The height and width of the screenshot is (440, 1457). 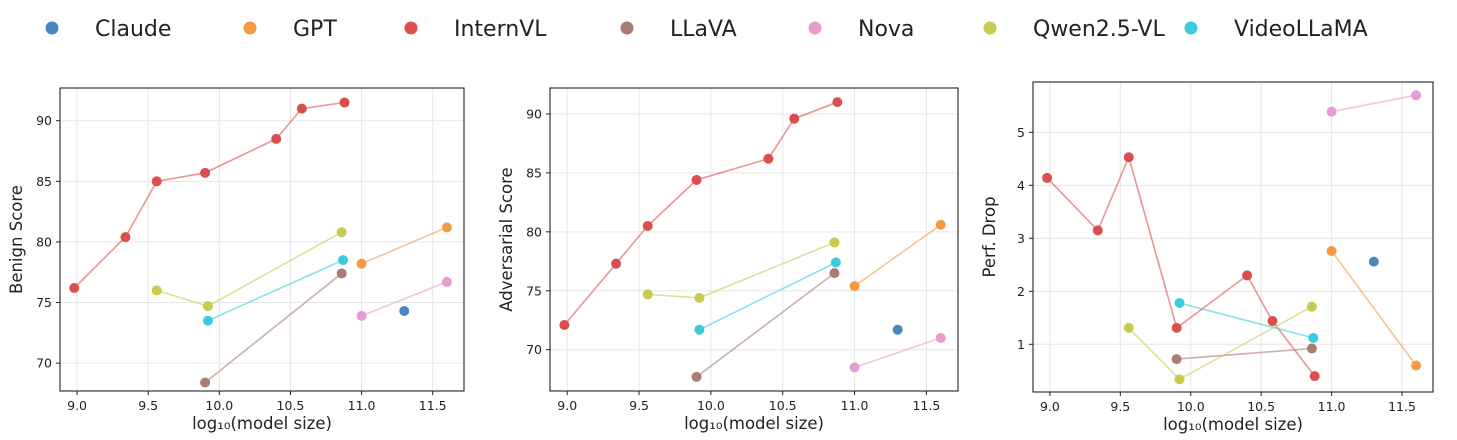 What do you see at coordinates (886, 29) in the screenshot?
I see `legend-label: Nova` at bounding box center [886, 29].